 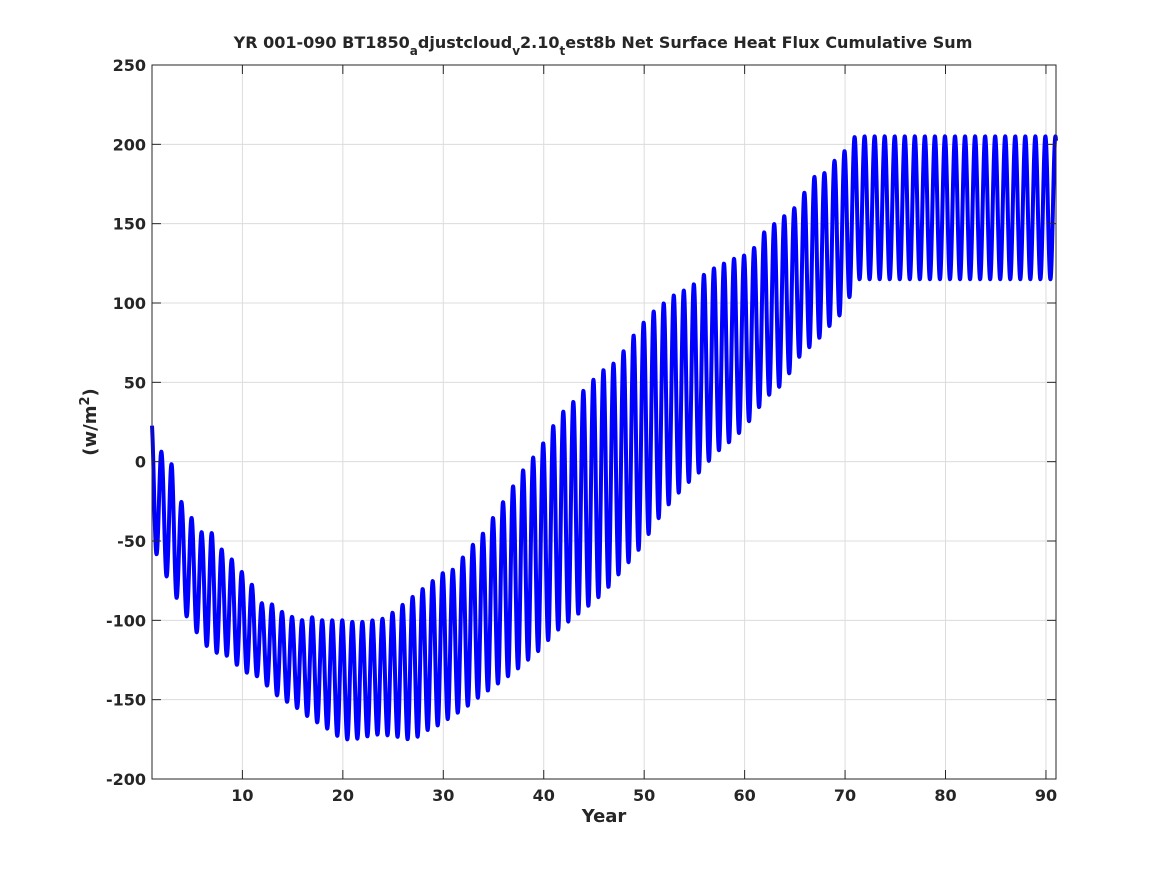 What do you see at coordinates (85, 401) in the screenshot?
I see `y-label-superscript: 2` at bounding box center [85, 401].